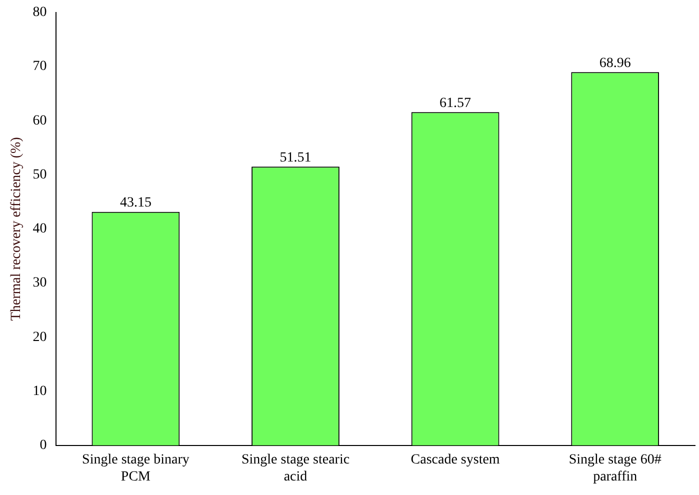 The height and width of the screenshot is (495, 699). Describe the element at coordinates (39, 283) in the screenshot. I see `y-tick-label: 30` at that location.